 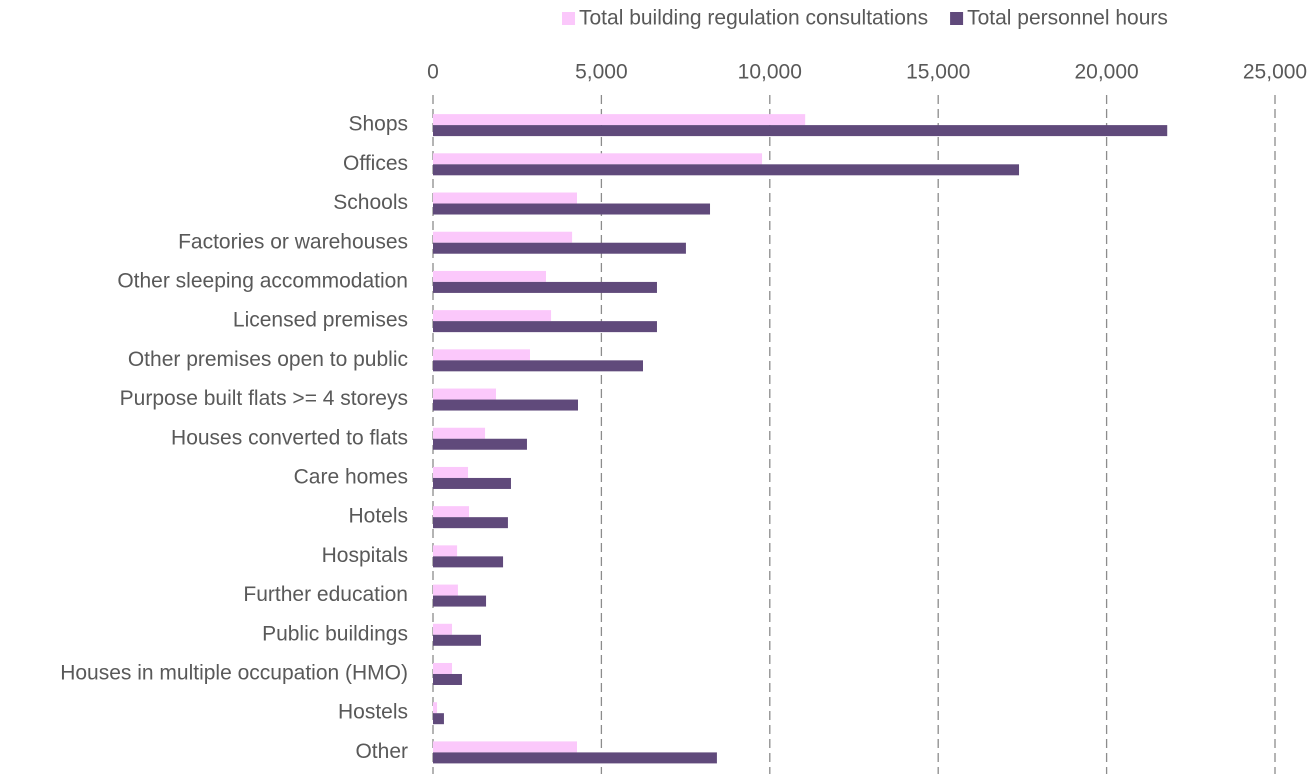 I want to click on x-tick-label: 5,000, so click(x=601, y=72).